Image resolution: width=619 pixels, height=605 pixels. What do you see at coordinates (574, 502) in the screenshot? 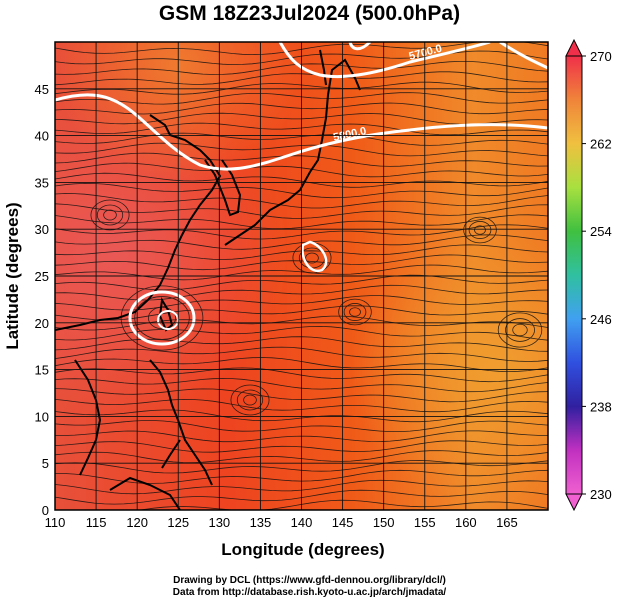
I see `colorbar-bottom-arrow` at bounding box center [574, 502].